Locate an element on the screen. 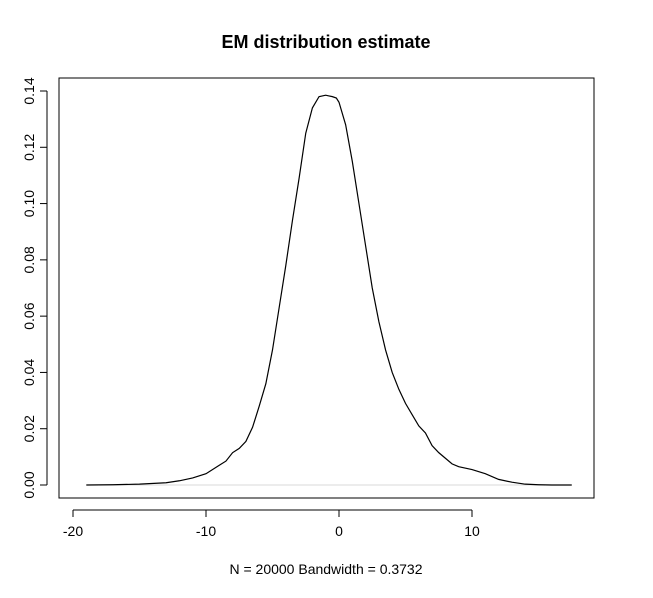 The image size is (653, 598). x-tick-label: 10 is located at coordinates (472, 531).